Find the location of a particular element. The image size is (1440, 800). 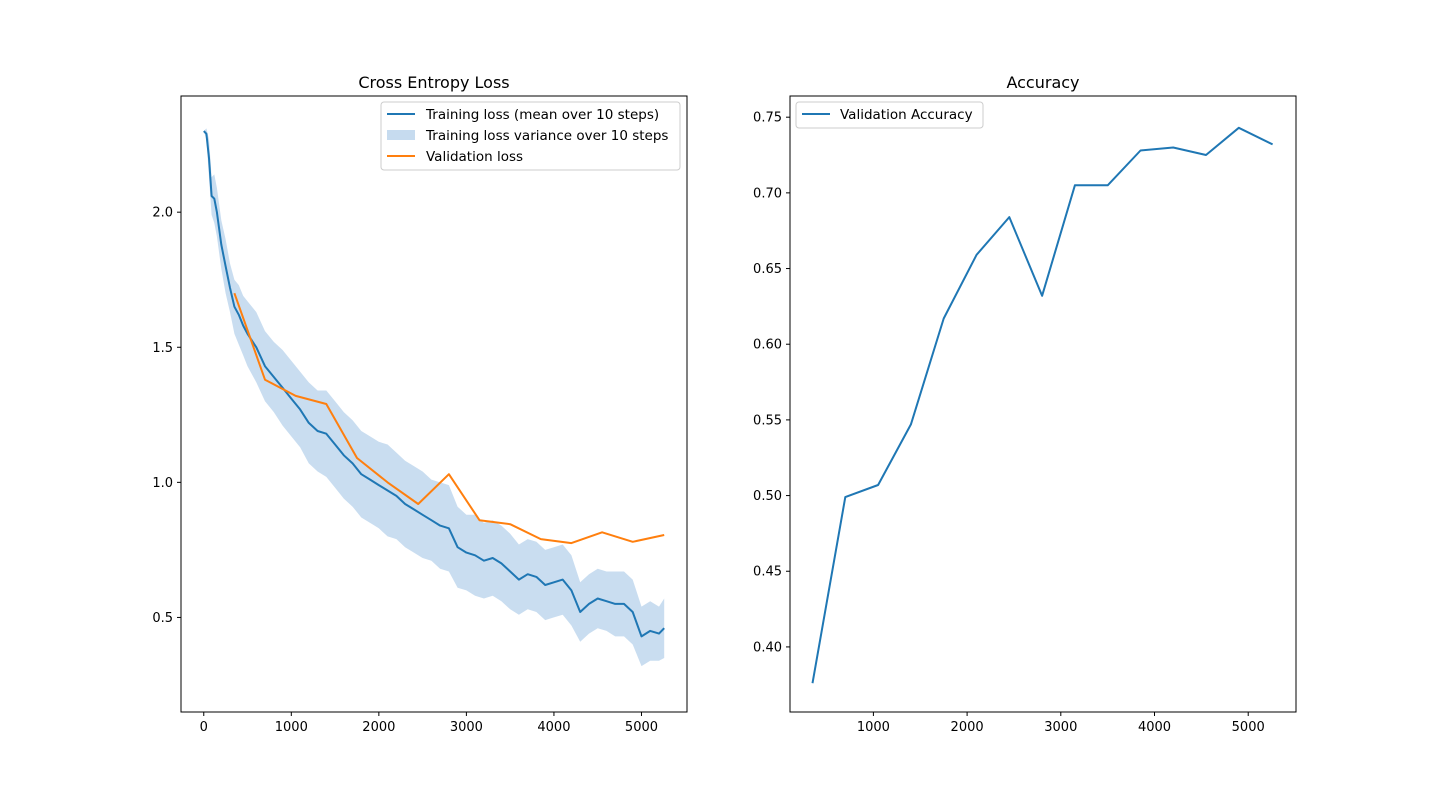

y-tick-label: 1.0 is located at coordinates (162, 483).